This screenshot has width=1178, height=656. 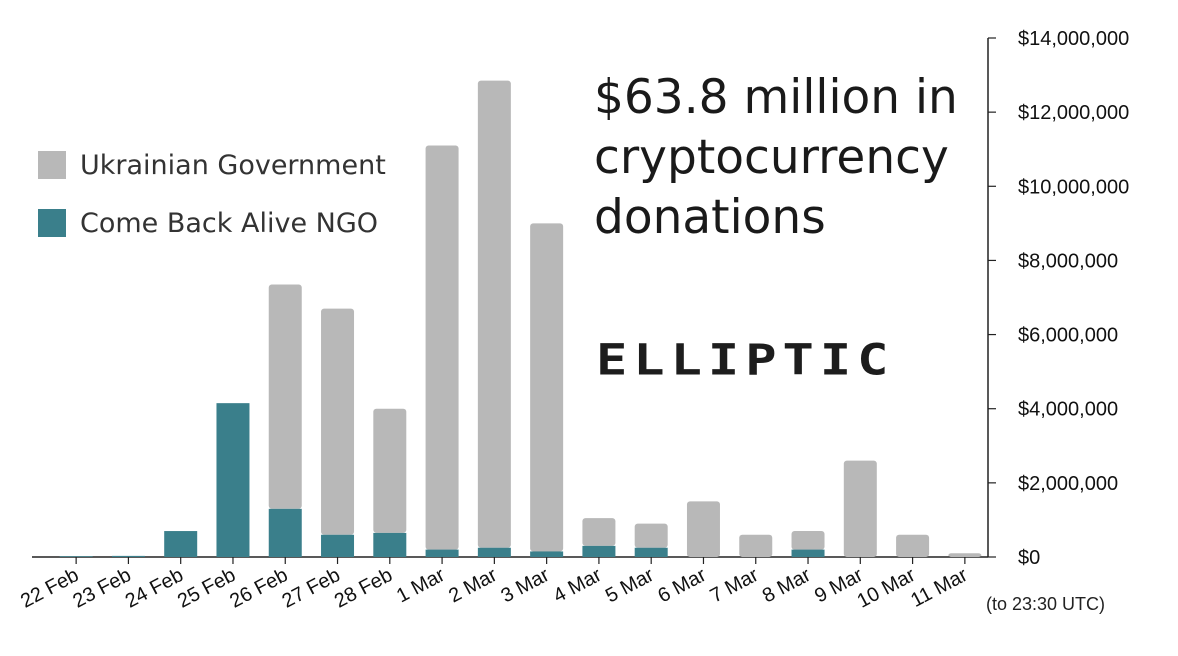 What do you see at coordinates (1068, 484) in the screenshot?
I see `y-tick-label-1: $2,000,000` at bounding box center [1068, 484].